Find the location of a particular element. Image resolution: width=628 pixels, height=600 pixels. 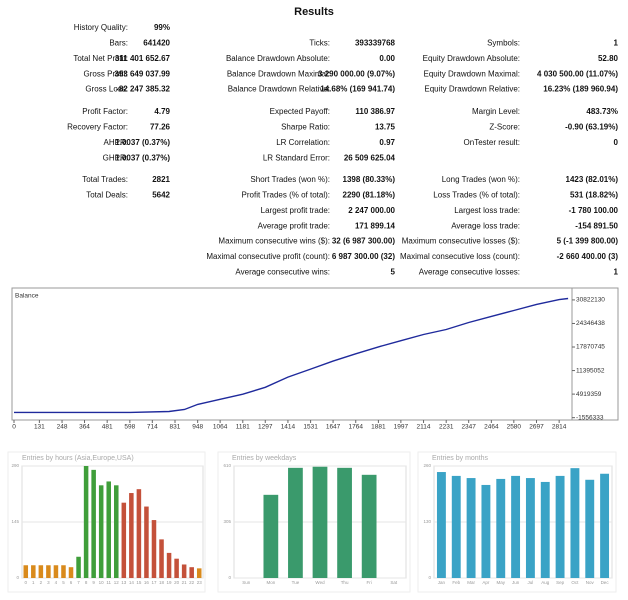

y-tick-label: 17870745 is located at coordinates (590, 347).